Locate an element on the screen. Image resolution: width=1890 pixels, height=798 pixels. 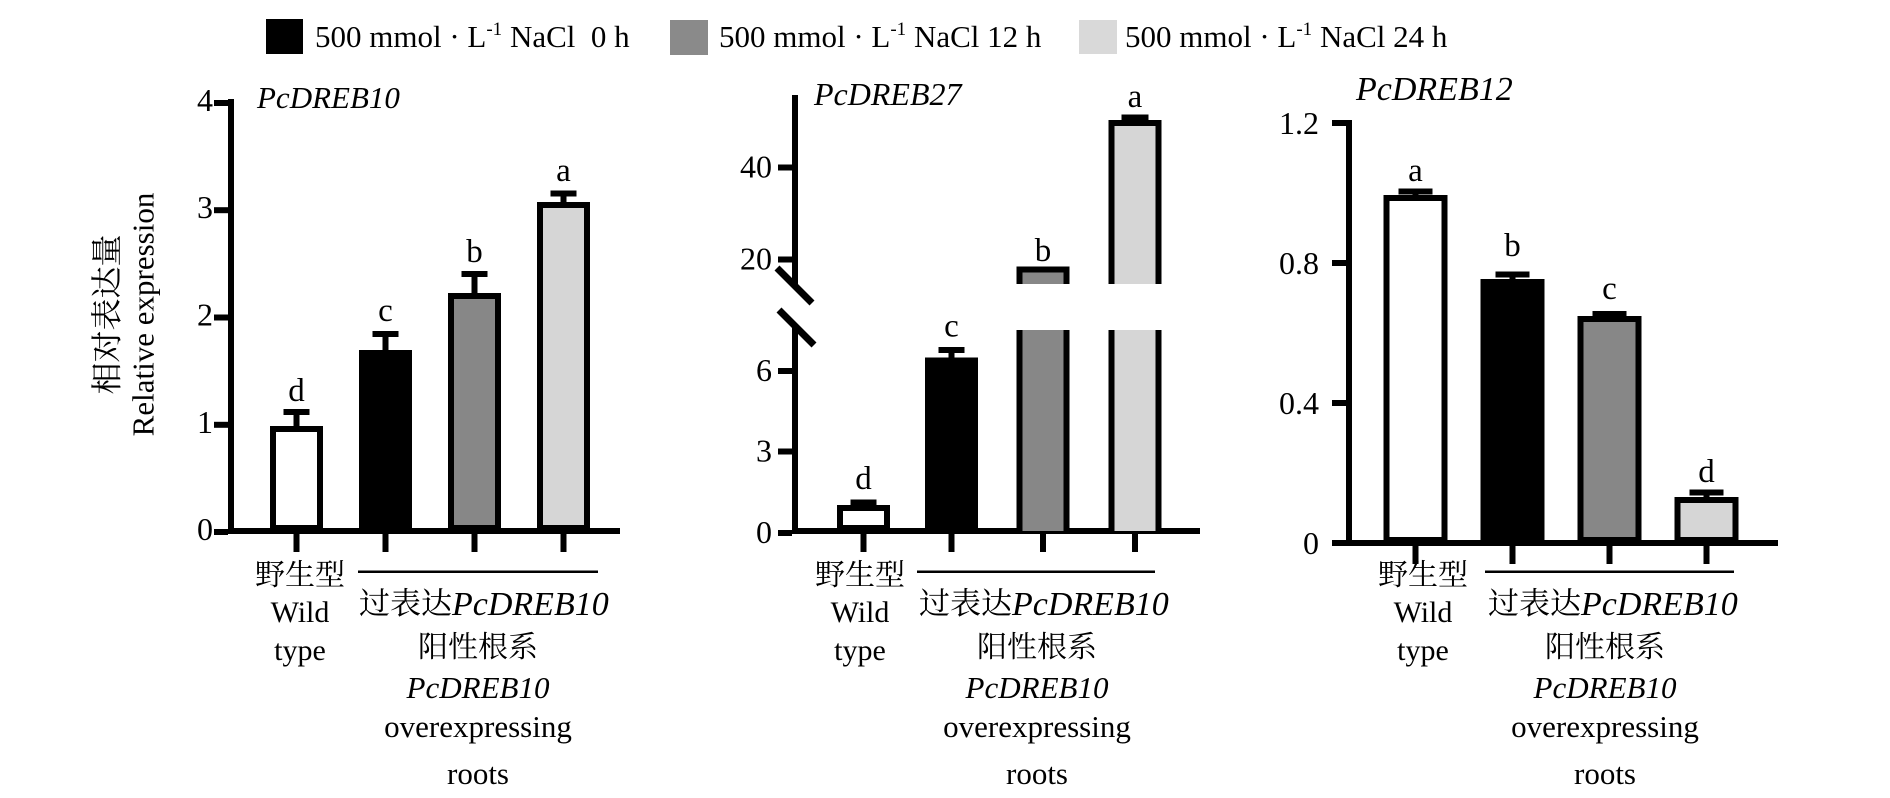
svg-text: PcDREB27 is located at coordinates (888, 94).